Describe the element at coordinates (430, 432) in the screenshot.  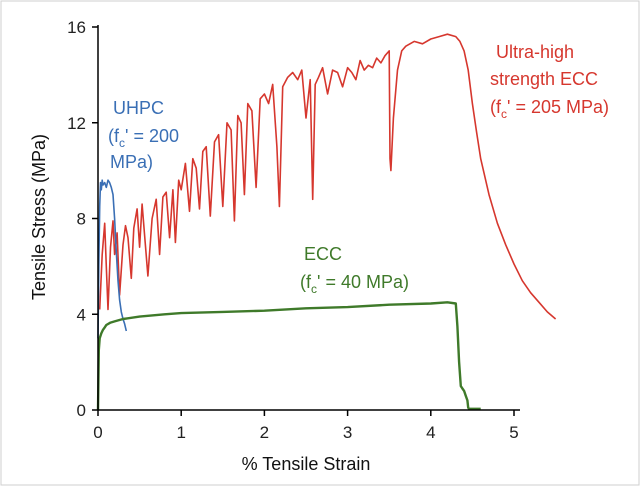
I see `x-tick-label: 4` at that location.